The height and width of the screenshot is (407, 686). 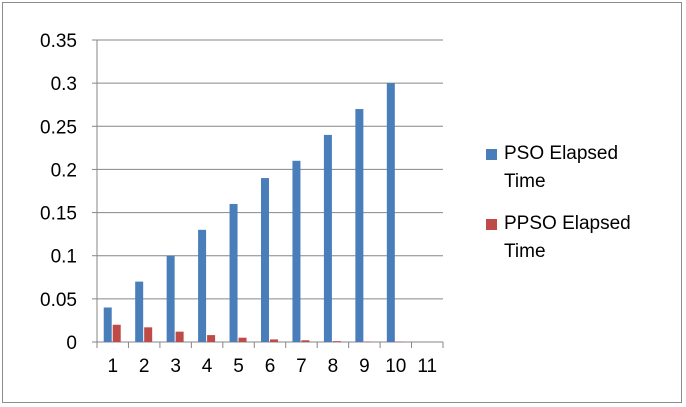 I want to click on legend-swatch-pso, so click(x=491, y=154).